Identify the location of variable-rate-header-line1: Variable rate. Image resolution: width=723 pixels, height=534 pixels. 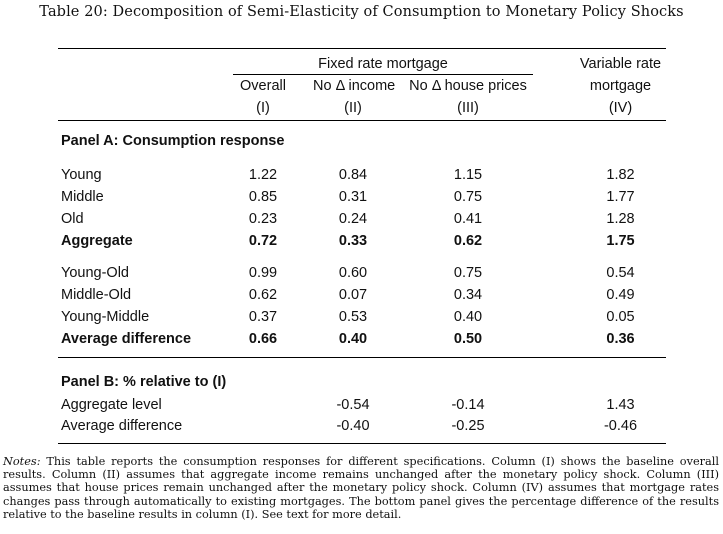
(620, 64).